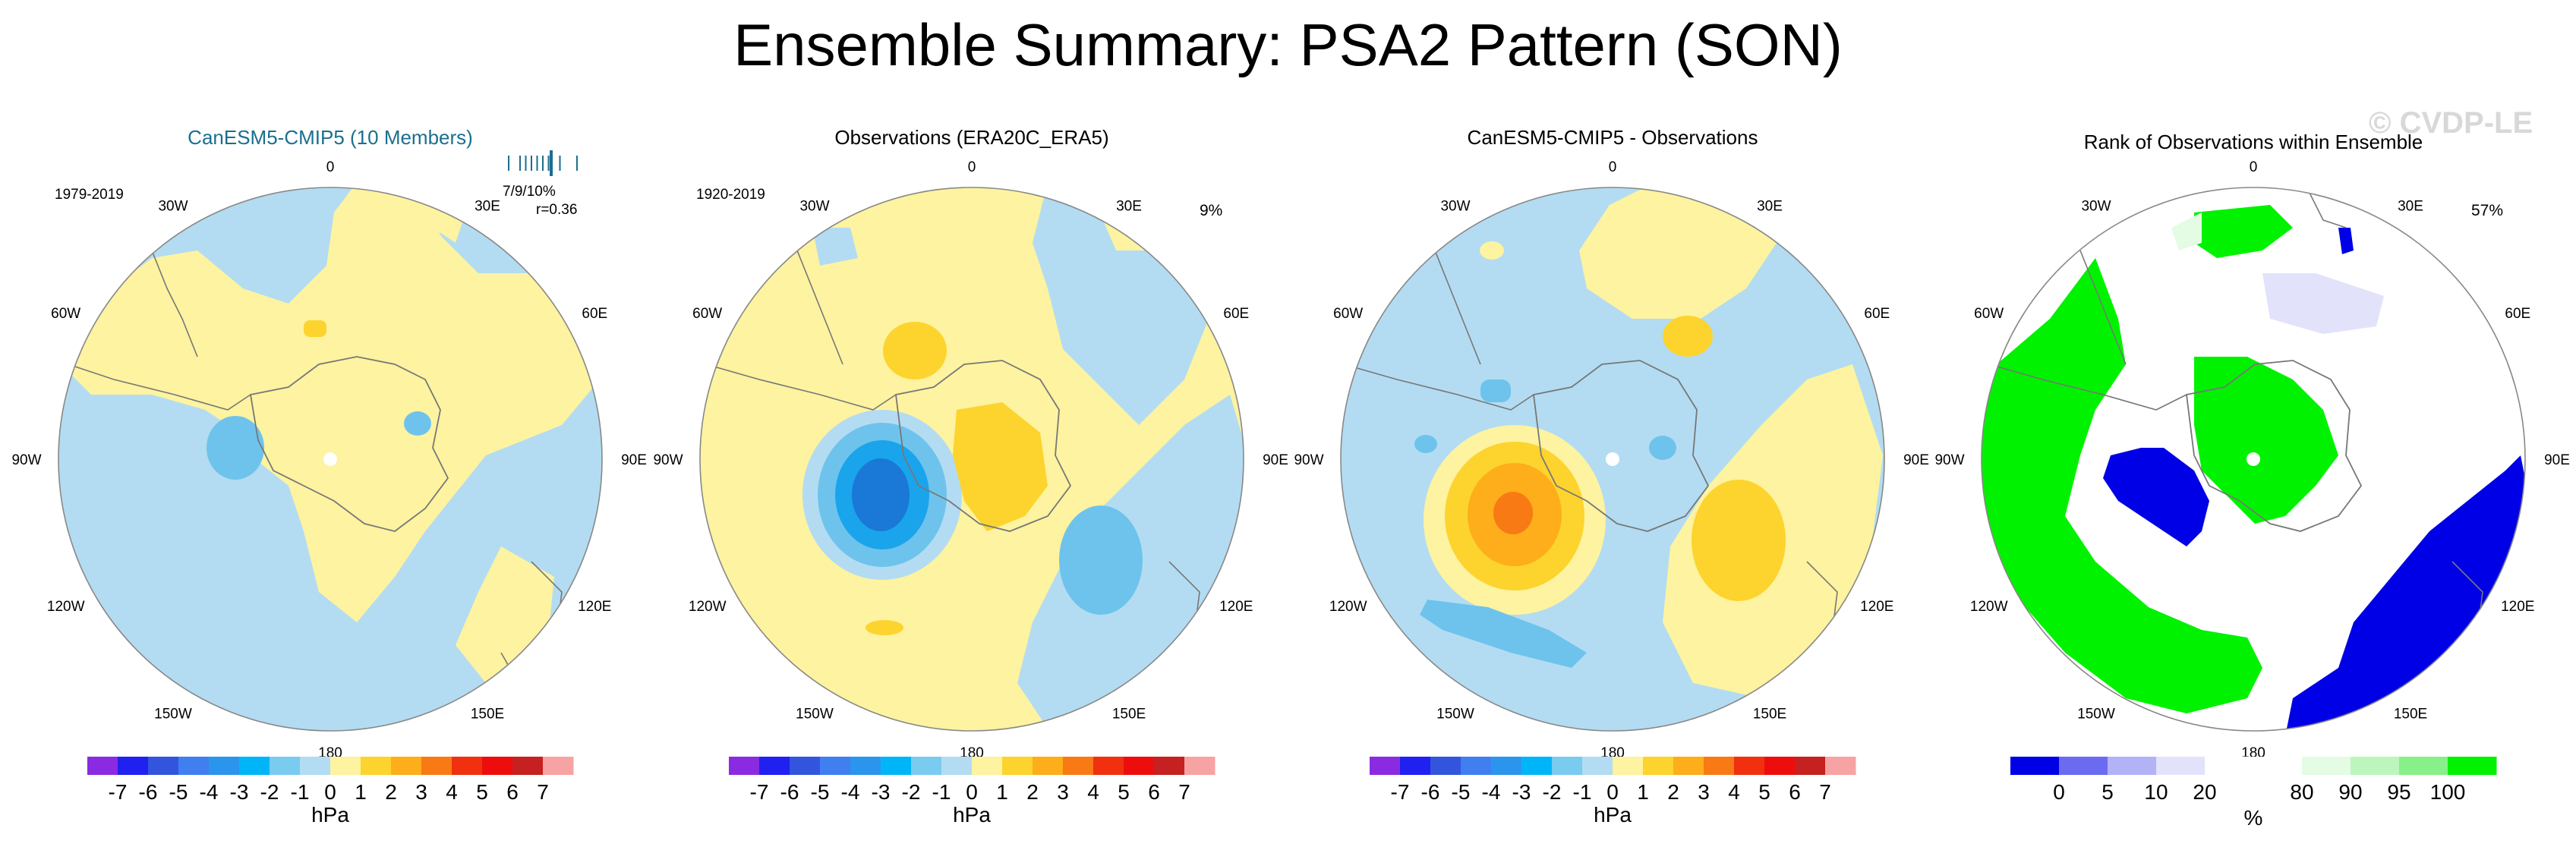 The height and width of the screenshot is (847, 2576). Describe the element at coordinates (417, 423) in the screenshot. I see `negative-anomaly-region` at that location.